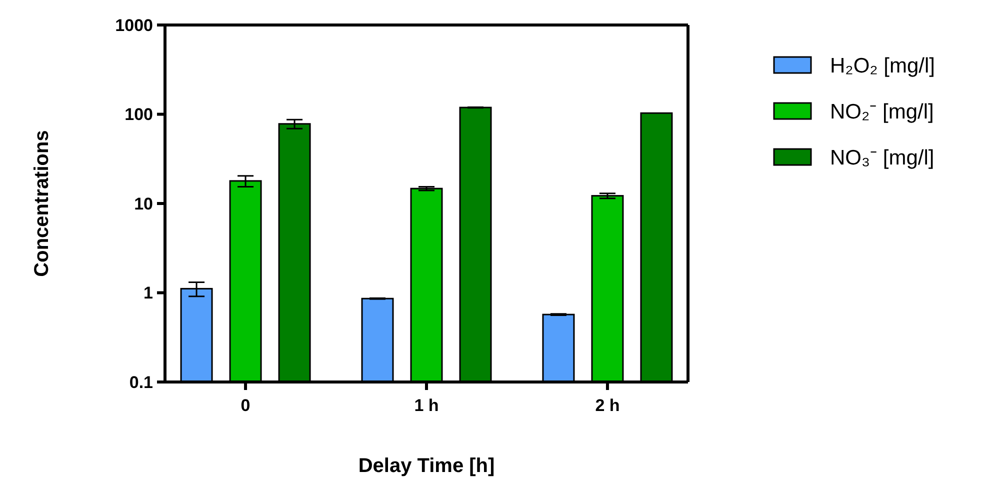 The height and width of the screenshot is (482, 988). What do you see at coordinates (426, 405) in the screenshot?
I see `x-tick-label: 1 h` at bounding box center [426, 405].